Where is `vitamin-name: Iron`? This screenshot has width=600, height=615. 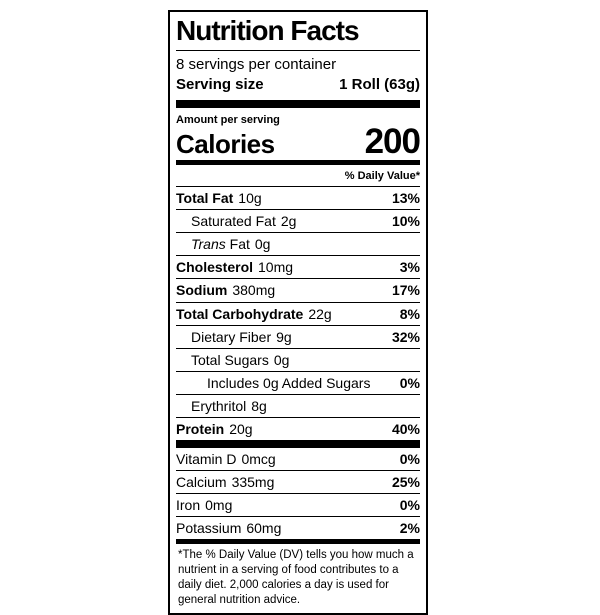
vitamin-name: Iron is located at coordinates (188, 505).